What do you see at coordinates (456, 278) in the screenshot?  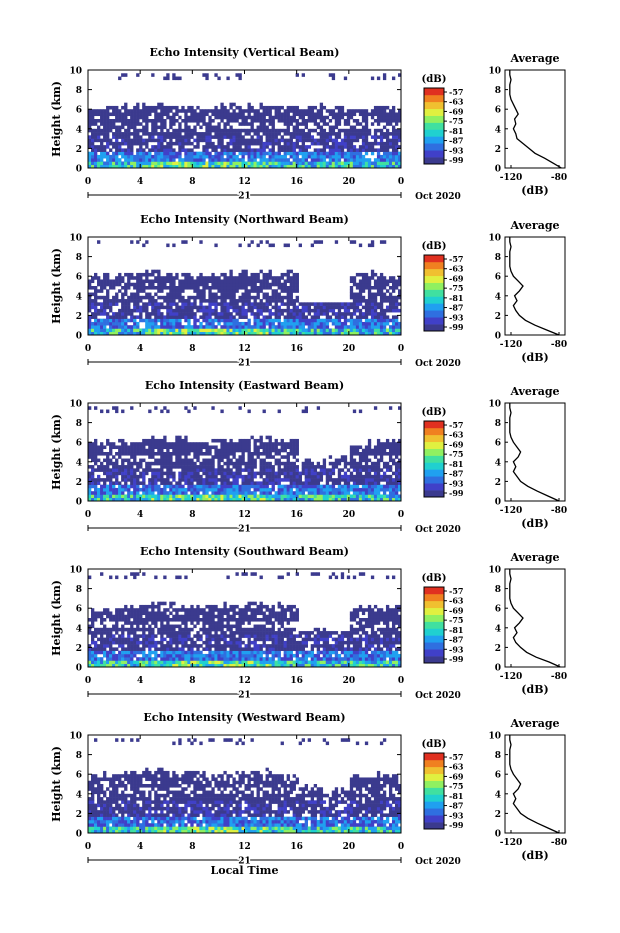 I see `colorbar-tick-label: -69` at bounding box center [456, 278].